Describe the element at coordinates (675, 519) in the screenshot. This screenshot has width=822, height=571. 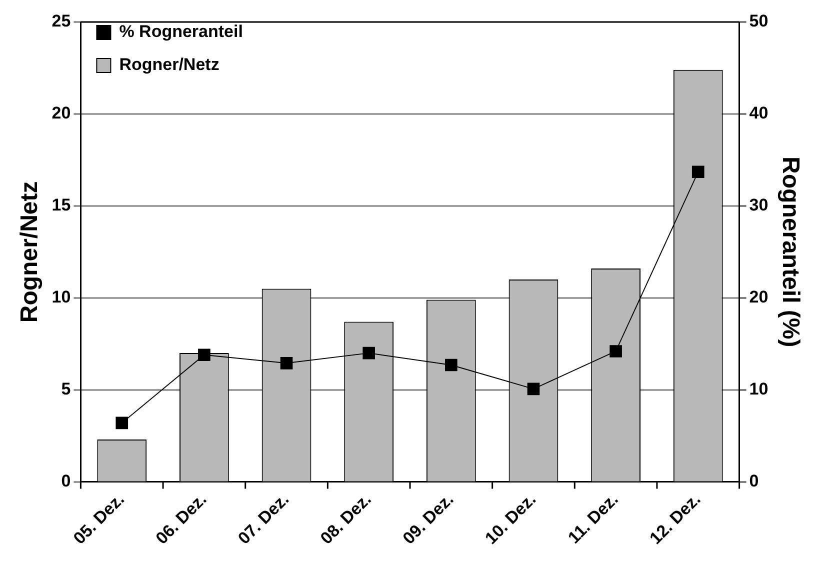
I see `x-tick-label: 12. Dez.` at that location.